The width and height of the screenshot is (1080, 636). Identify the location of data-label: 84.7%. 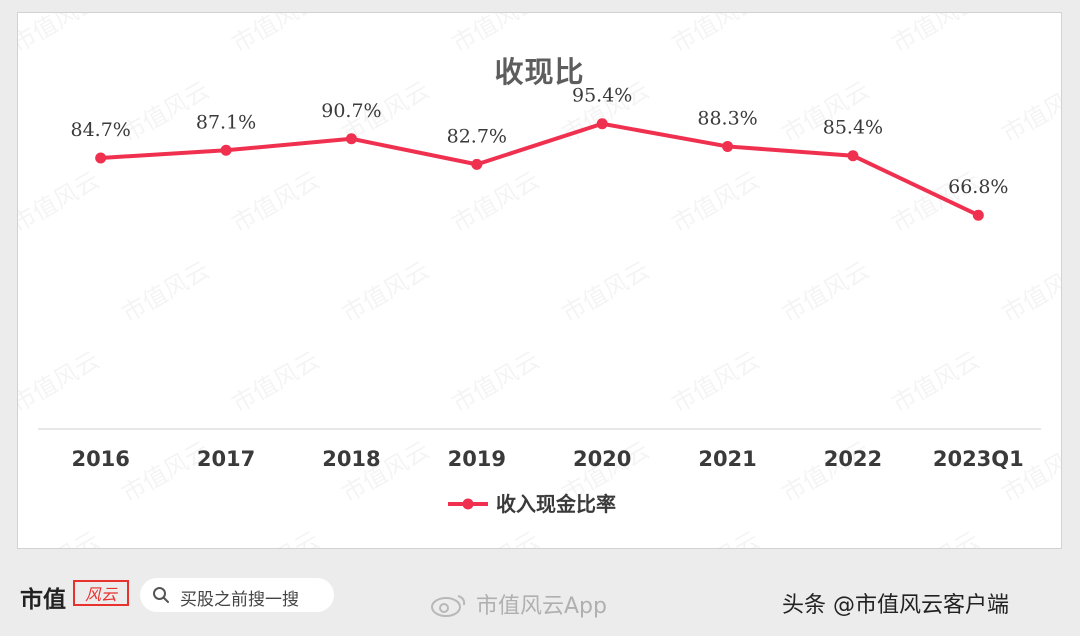
(101, 130).